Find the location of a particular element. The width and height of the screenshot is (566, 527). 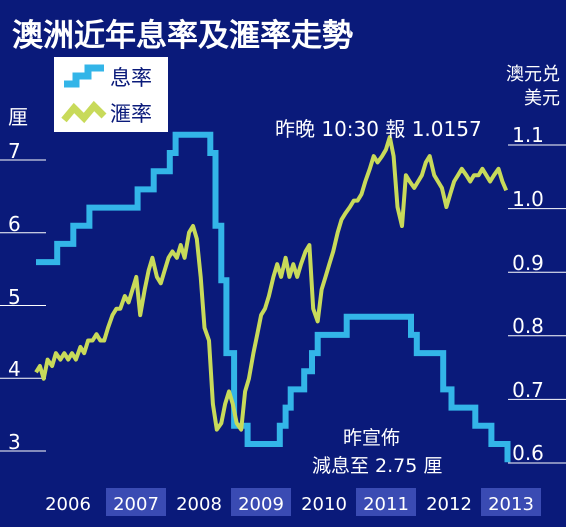

left-axis-label: 厘 is located at coordinates (18, 117).